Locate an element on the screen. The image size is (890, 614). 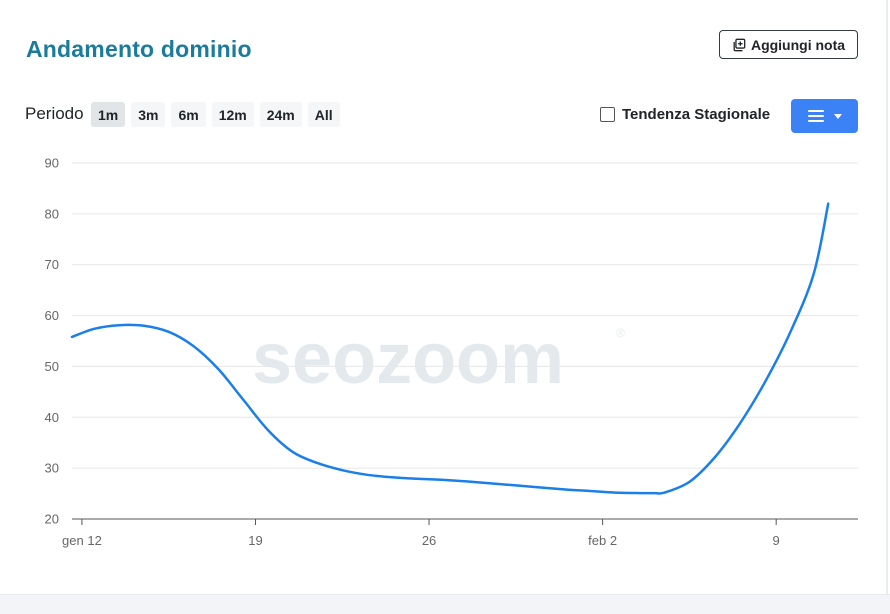
chart-menu-button is located at coordinates (824, 116).